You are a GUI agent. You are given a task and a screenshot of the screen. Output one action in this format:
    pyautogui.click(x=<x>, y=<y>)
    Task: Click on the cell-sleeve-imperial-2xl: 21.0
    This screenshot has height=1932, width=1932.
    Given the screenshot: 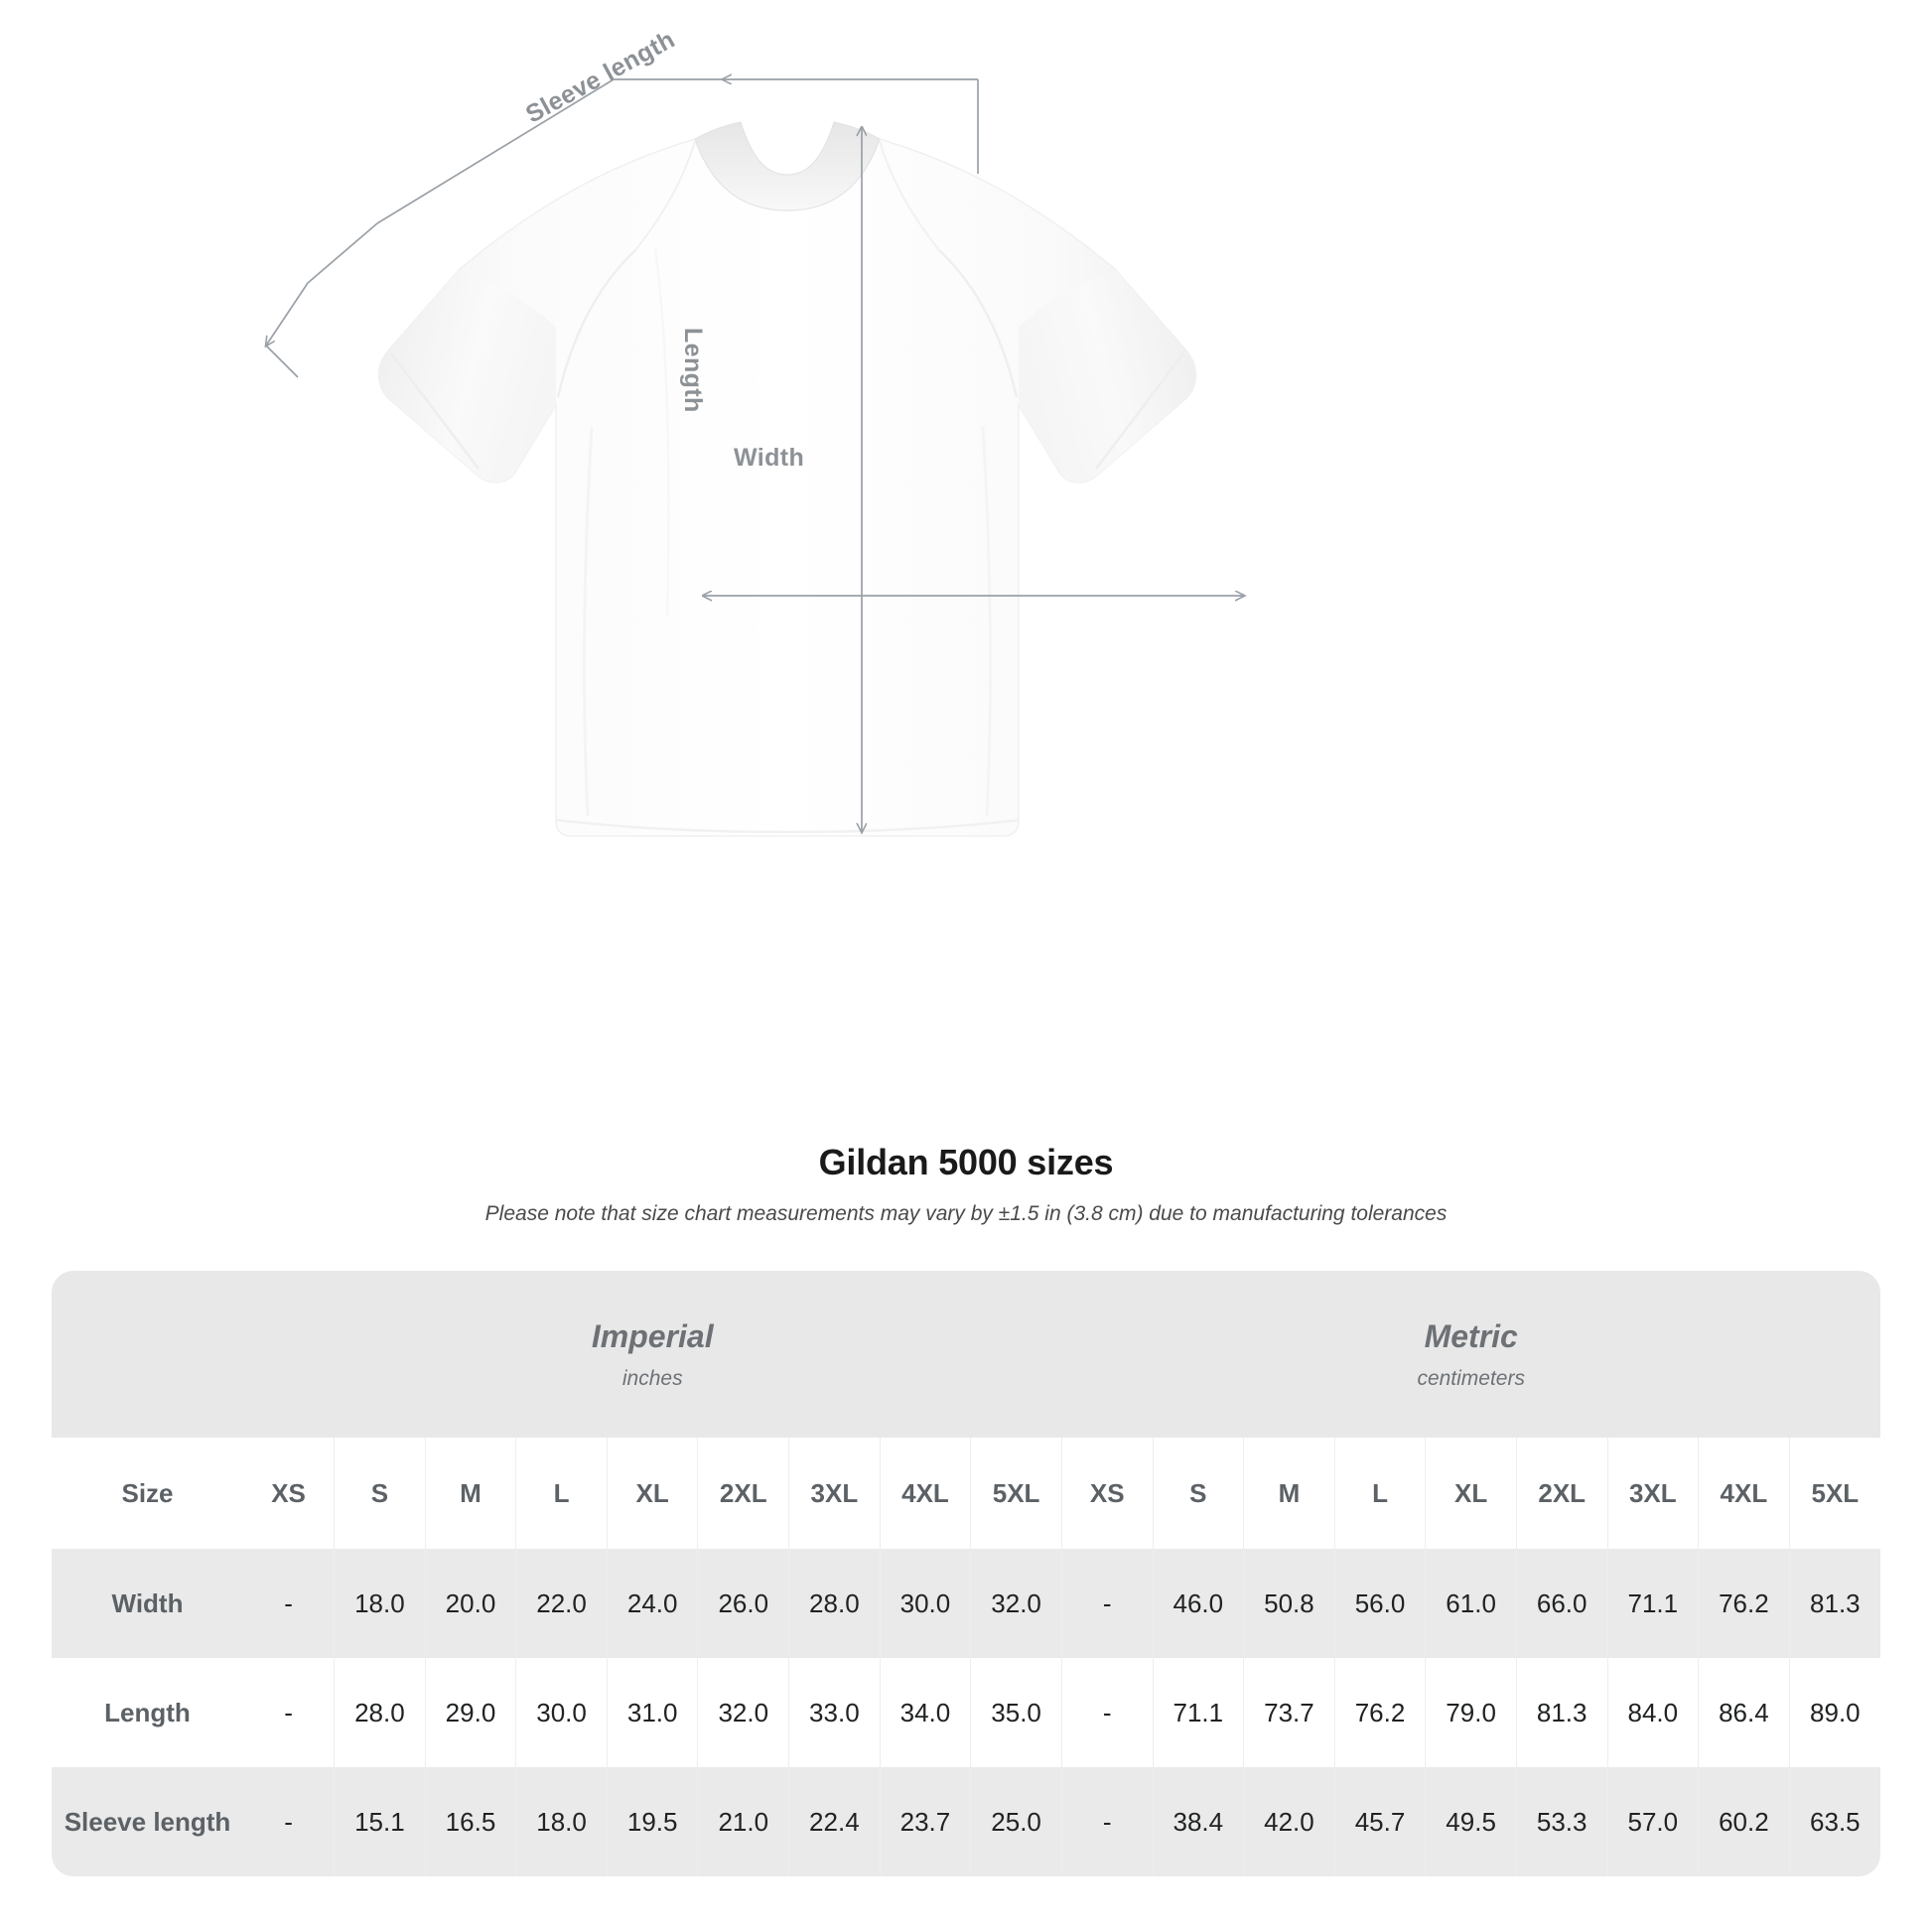 What is the action you would take?
    pyautogui.click(x=743, y=1822)
    